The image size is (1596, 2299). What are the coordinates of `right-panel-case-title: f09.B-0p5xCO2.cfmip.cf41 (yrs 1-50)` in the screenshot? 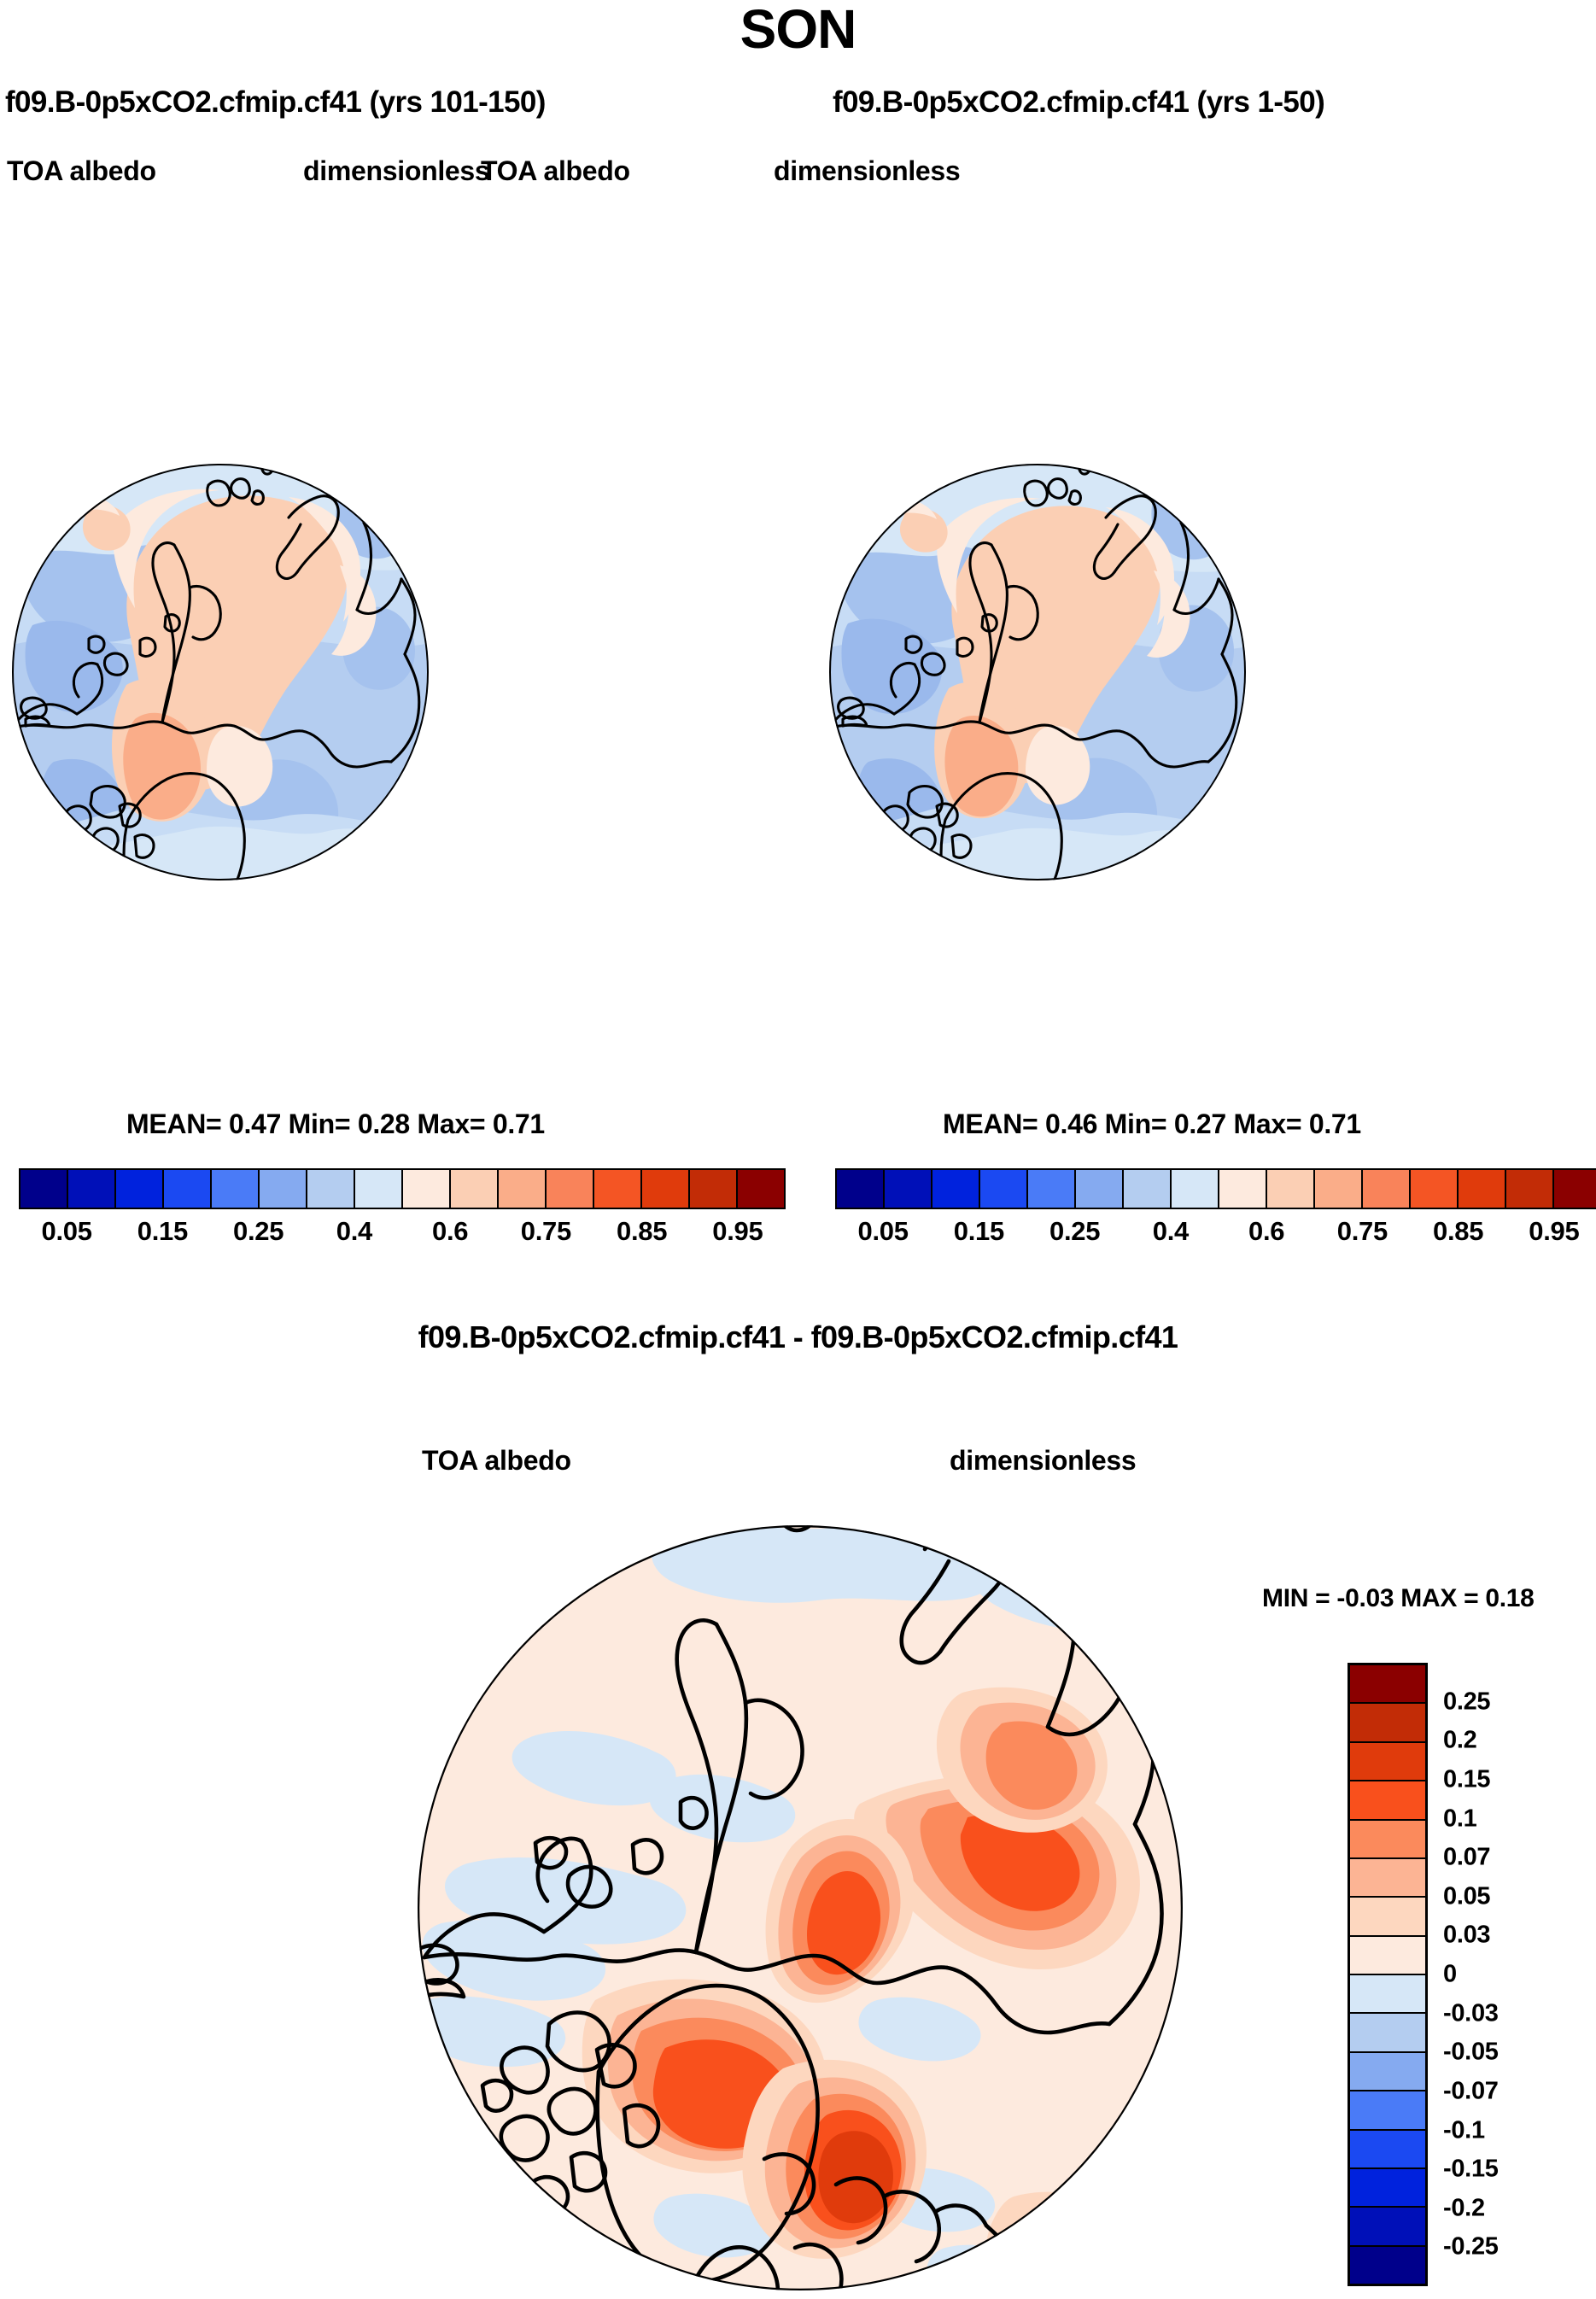 It's located at (1079, 102).